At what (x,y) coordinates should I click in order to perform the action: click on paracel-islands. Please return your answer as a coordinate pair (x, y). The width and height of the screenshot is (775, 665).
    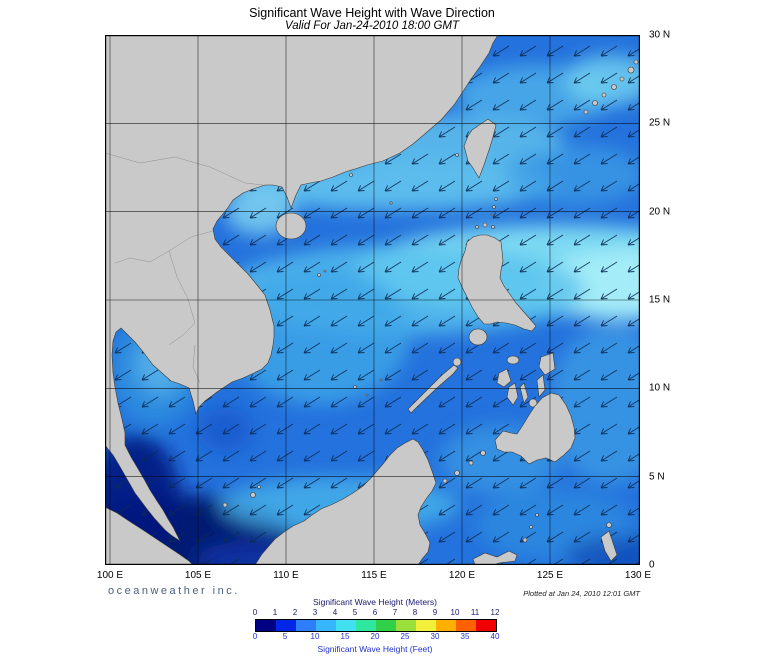
    Looking at the image, I should click on (319, 275).